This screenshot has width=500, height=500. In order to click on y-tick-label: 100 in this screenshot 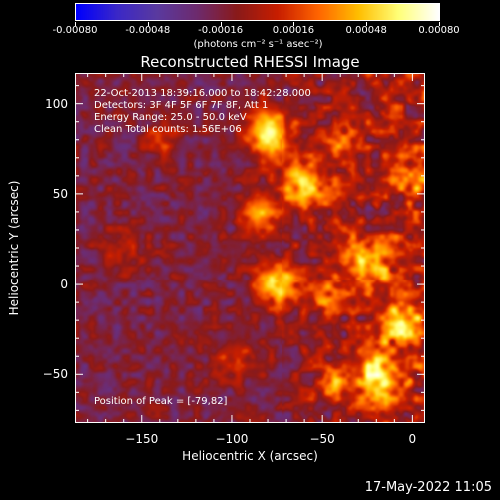, I will do `click(56, 103)`.